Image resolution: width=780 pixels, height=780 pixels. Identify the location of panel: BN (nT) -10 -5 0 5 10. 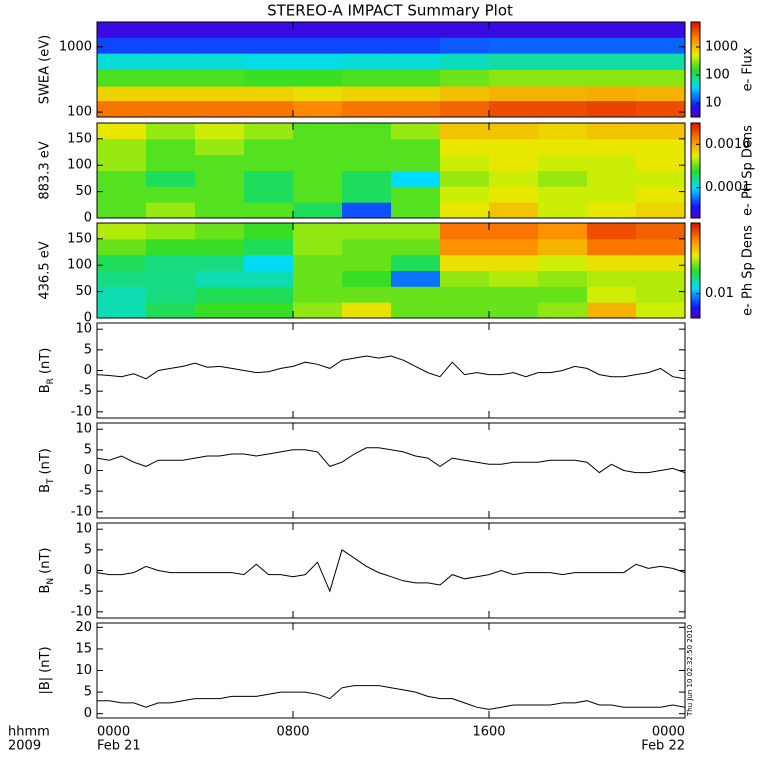
(362, 570).